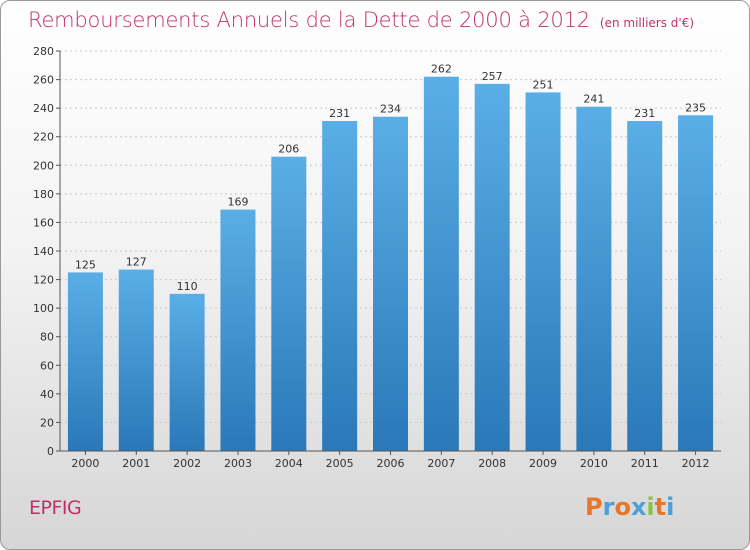 The height and width of the screenshot is (550, 750). Describe the element at coordinates (47, 422) in the screenshot. I see `y-tick-label: 20` at that location.